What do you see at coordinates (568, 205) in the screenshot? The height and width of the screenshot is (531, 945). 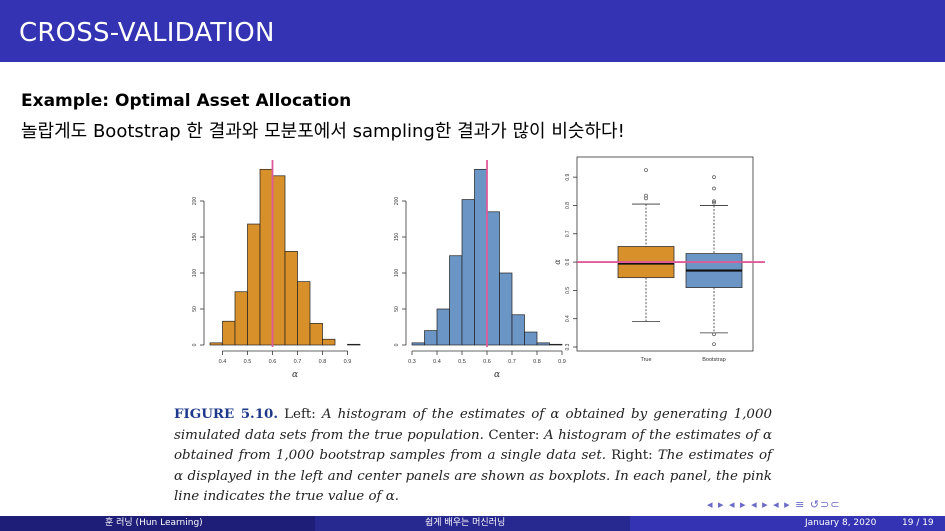 I see `boxplot-ytick-label-5: 0.8` at bounding box center [568, 205].